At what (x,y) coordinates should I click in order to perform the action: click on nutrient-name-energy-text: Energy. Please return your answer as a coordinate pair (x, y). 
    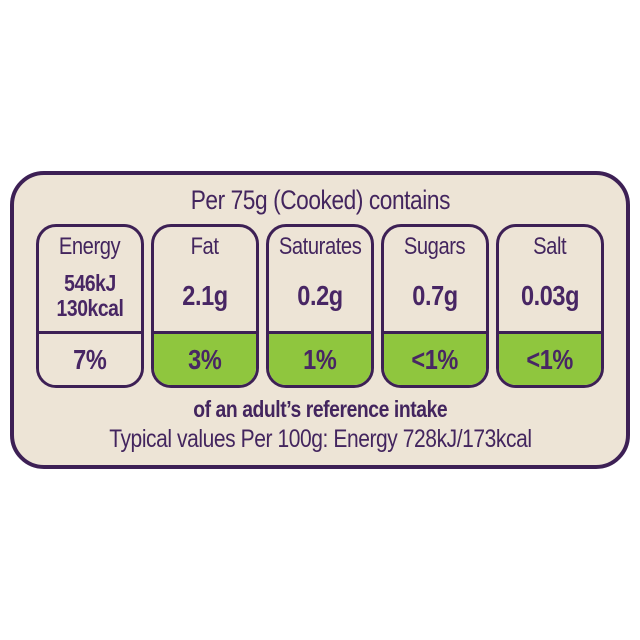
    Looking at the image, I should click on (90, 246).